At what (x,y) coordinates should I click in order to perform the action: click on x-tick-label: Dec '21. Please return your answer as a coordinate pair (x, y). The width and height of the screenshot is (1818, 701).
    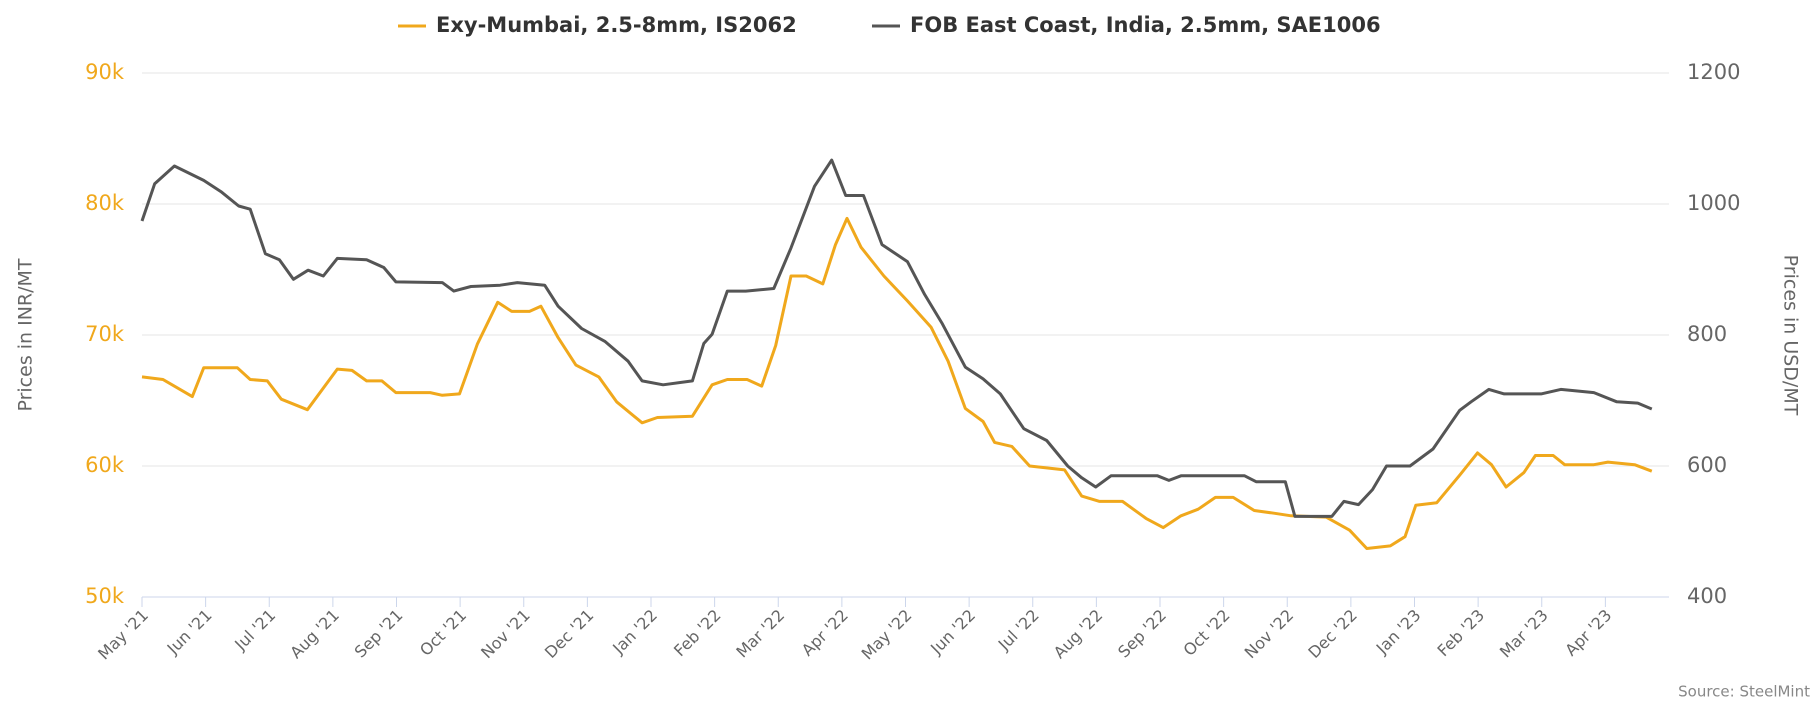
    Looking at the image, I should click on (569, 634).